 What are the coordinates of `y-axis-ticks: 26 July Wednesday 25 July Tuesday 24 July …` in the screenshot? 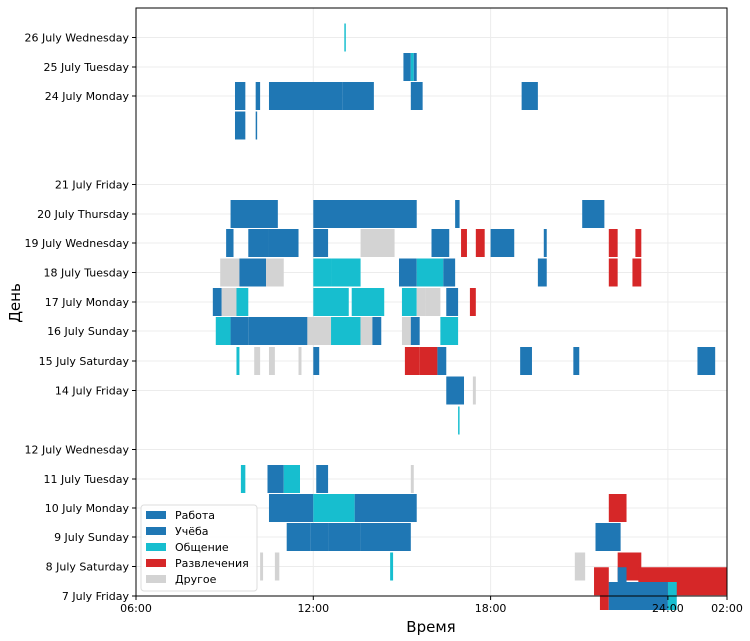 It's located at (80, 317).